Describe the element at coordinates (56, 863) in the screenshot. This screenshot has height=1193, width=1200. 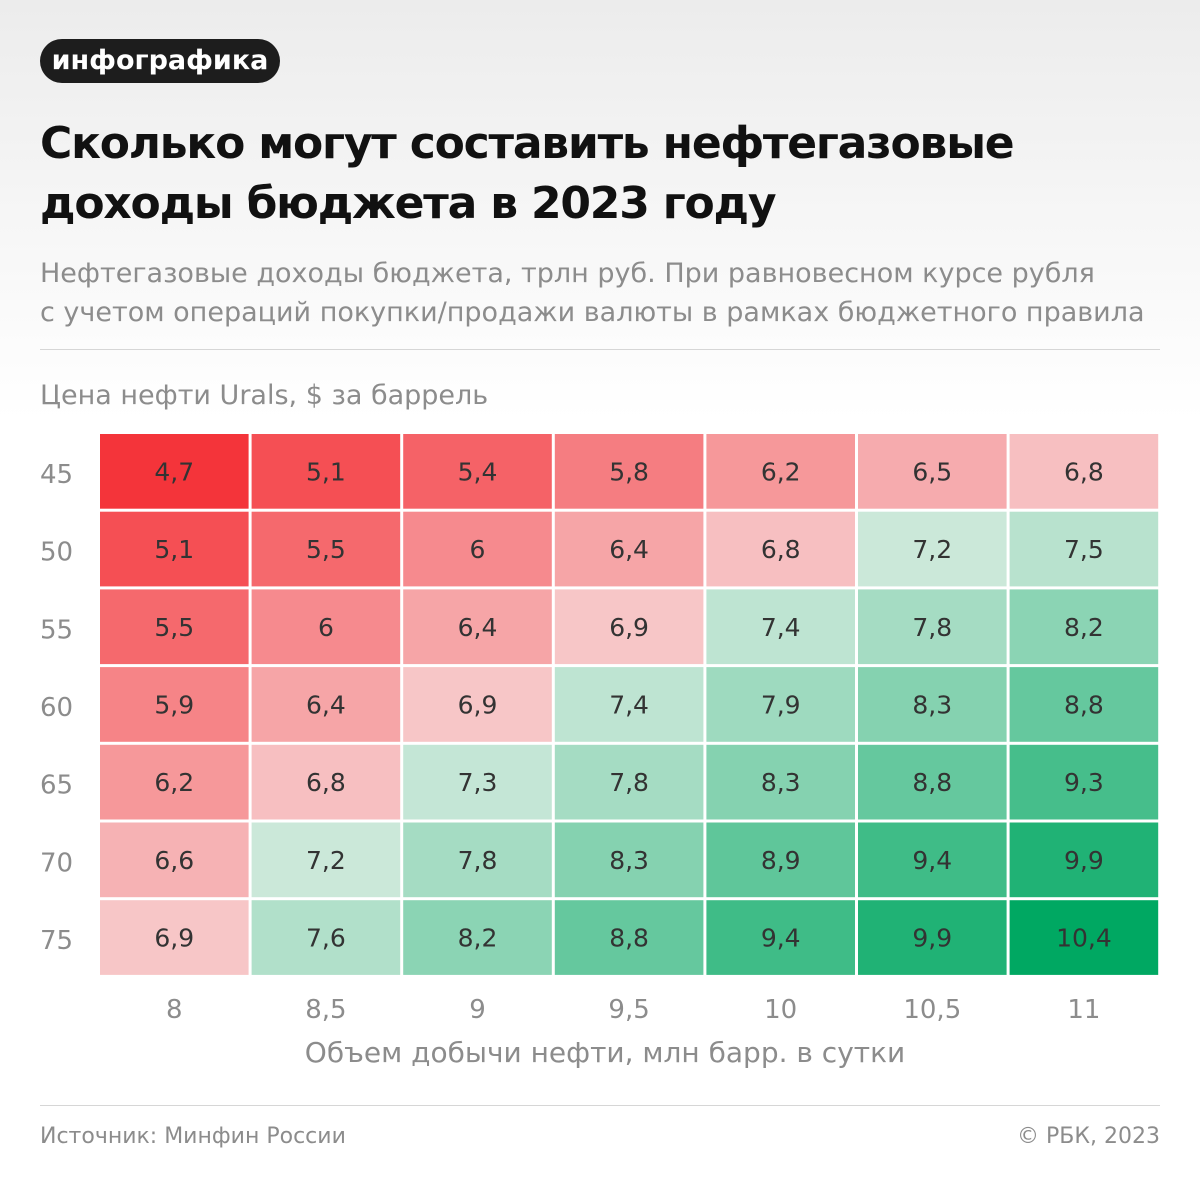
I see `y-tick-label: 70` at that location.